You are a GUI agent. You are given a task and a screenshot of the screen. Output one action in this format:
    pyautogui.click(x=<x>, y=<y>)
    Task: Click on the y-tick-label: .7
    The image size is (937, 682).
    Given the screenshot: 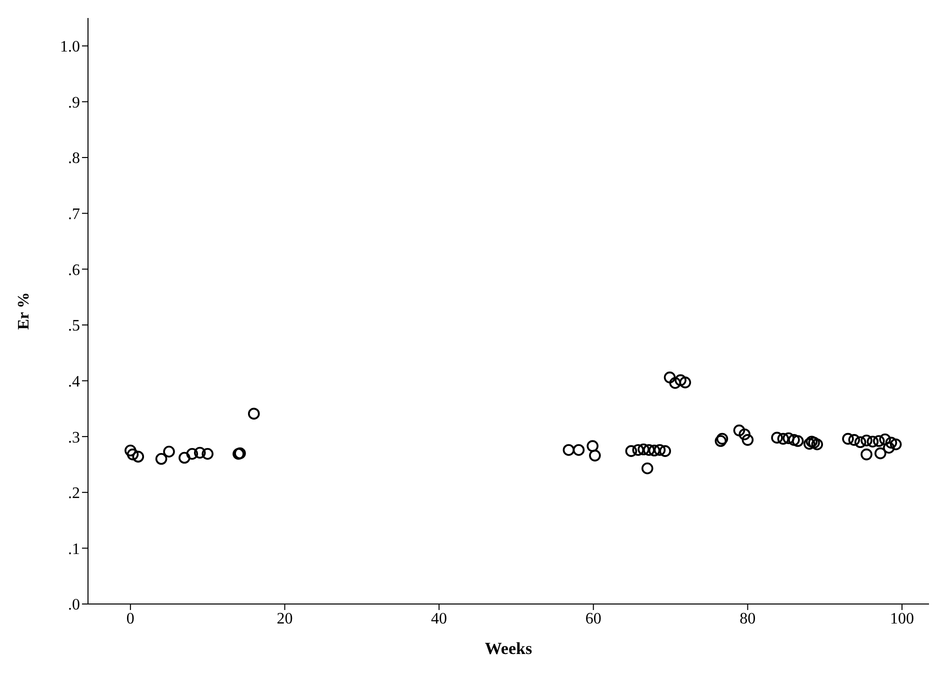 What is the action you would take?
    pyautogui.click(x=74, y=215)
    